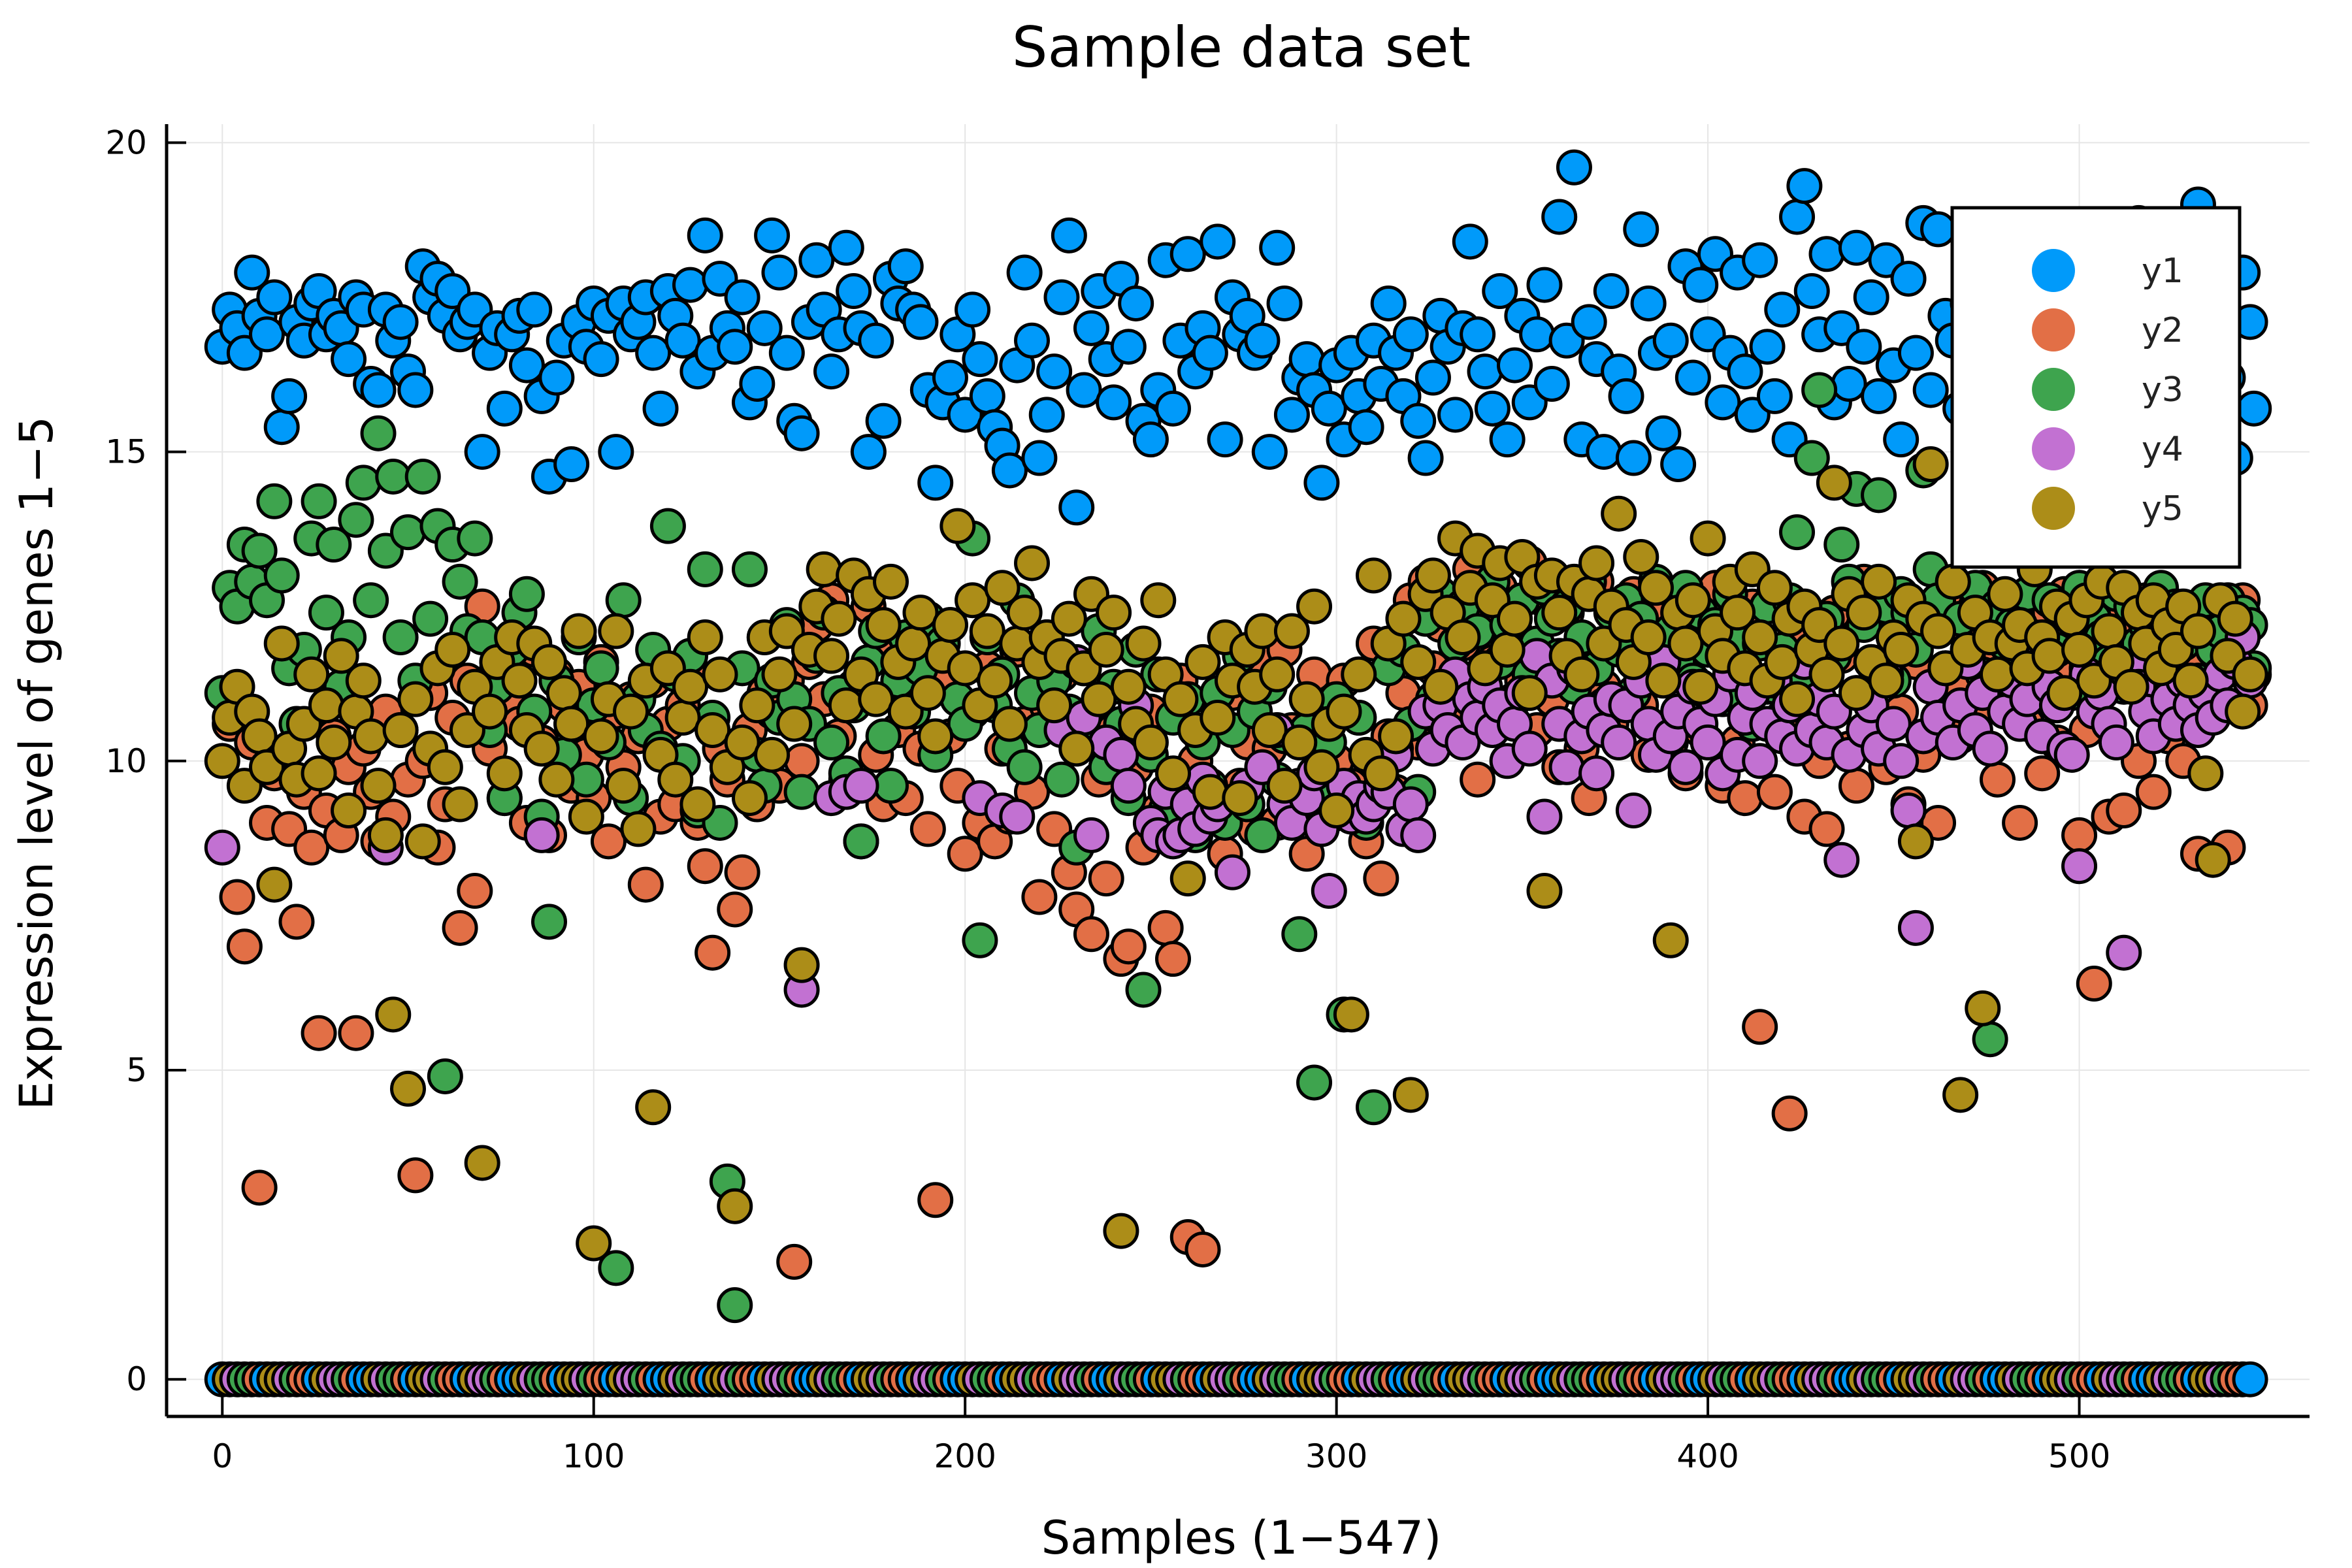 The width and height of the screenshot is (2352, 1568). What do you see at coordinates (136, 1070) in the screenshot?
I see `y-tick-label: 5` at bounding box center [136, 1070].